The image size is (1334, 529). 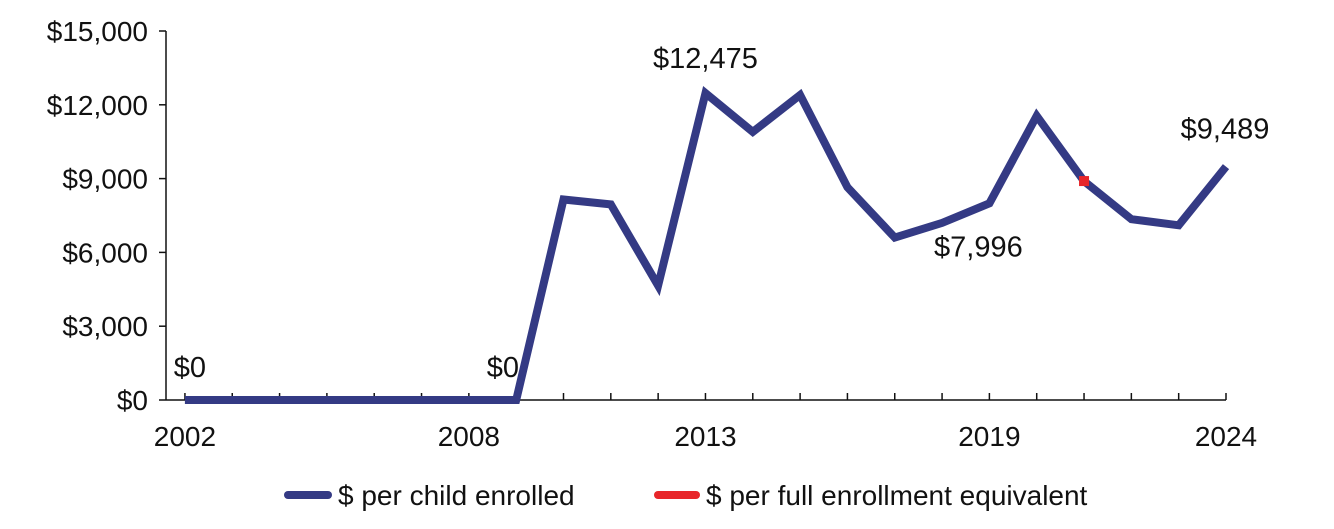 What do you see at coordinates (106, 216) in the screenshot?
I see `y-axis-ticks: $0 $3,000 $6,000 $9,000 $12,000 $15,000` at bounding box center [106, 216].